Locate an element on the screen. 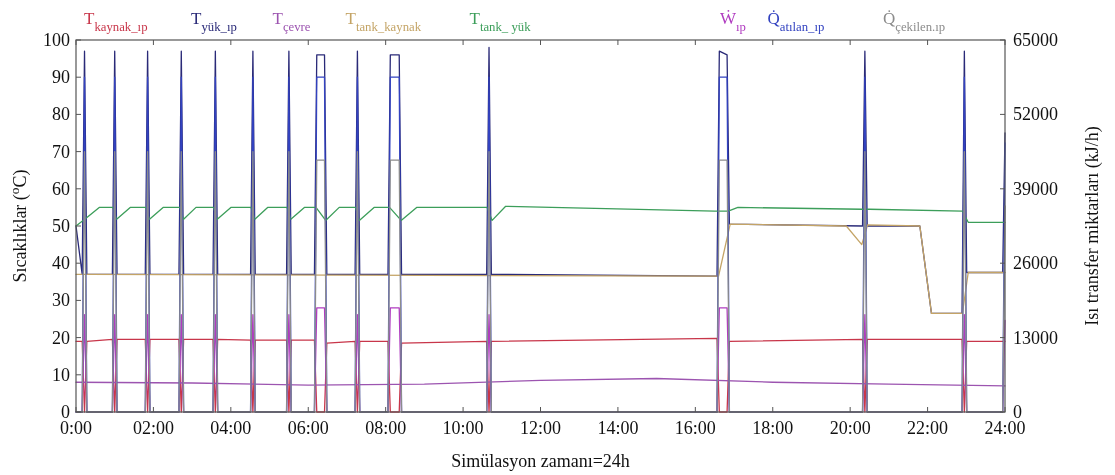 The height and width of the screenshot is (475, 1115). text: T$_{tank_kaynak}$ is located at coordinates (383, 21).